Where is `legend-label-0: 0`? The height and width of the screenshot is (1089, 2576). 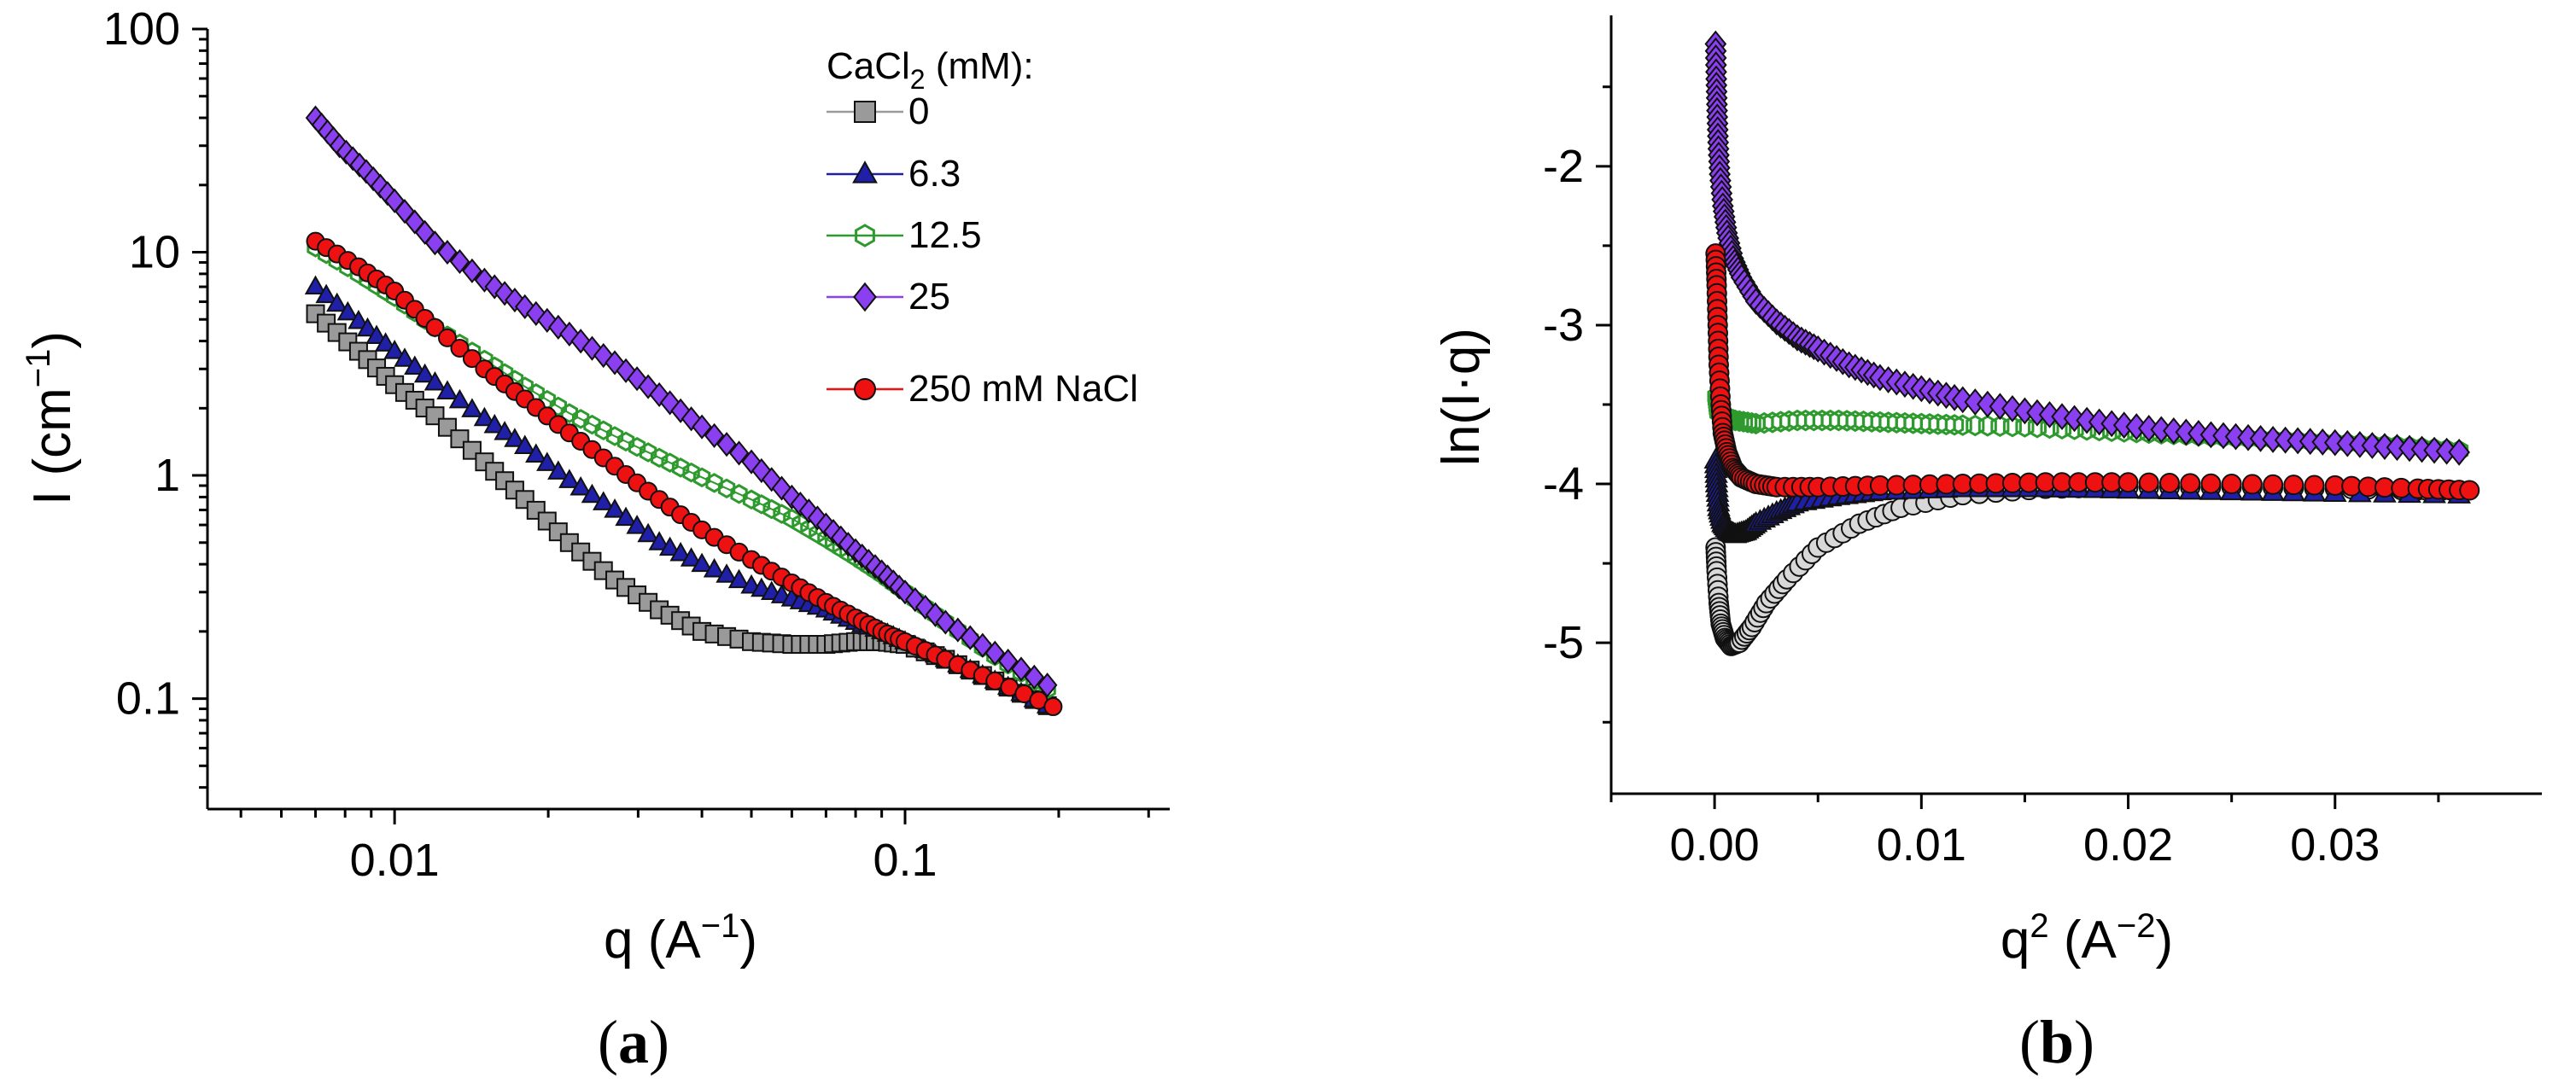
legend-label-0: 0 is located at coordinates (918, 111).